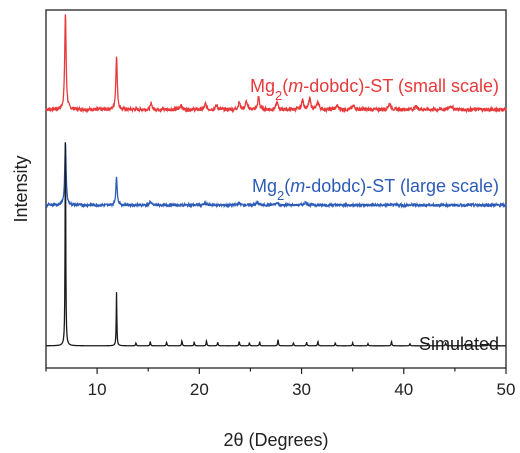 This screenshot has height=453, width=520. What do you see at coordinates (199, 389) in the screenshot?
I see `x-tick-label: 20` at bounding box center [199, 389].